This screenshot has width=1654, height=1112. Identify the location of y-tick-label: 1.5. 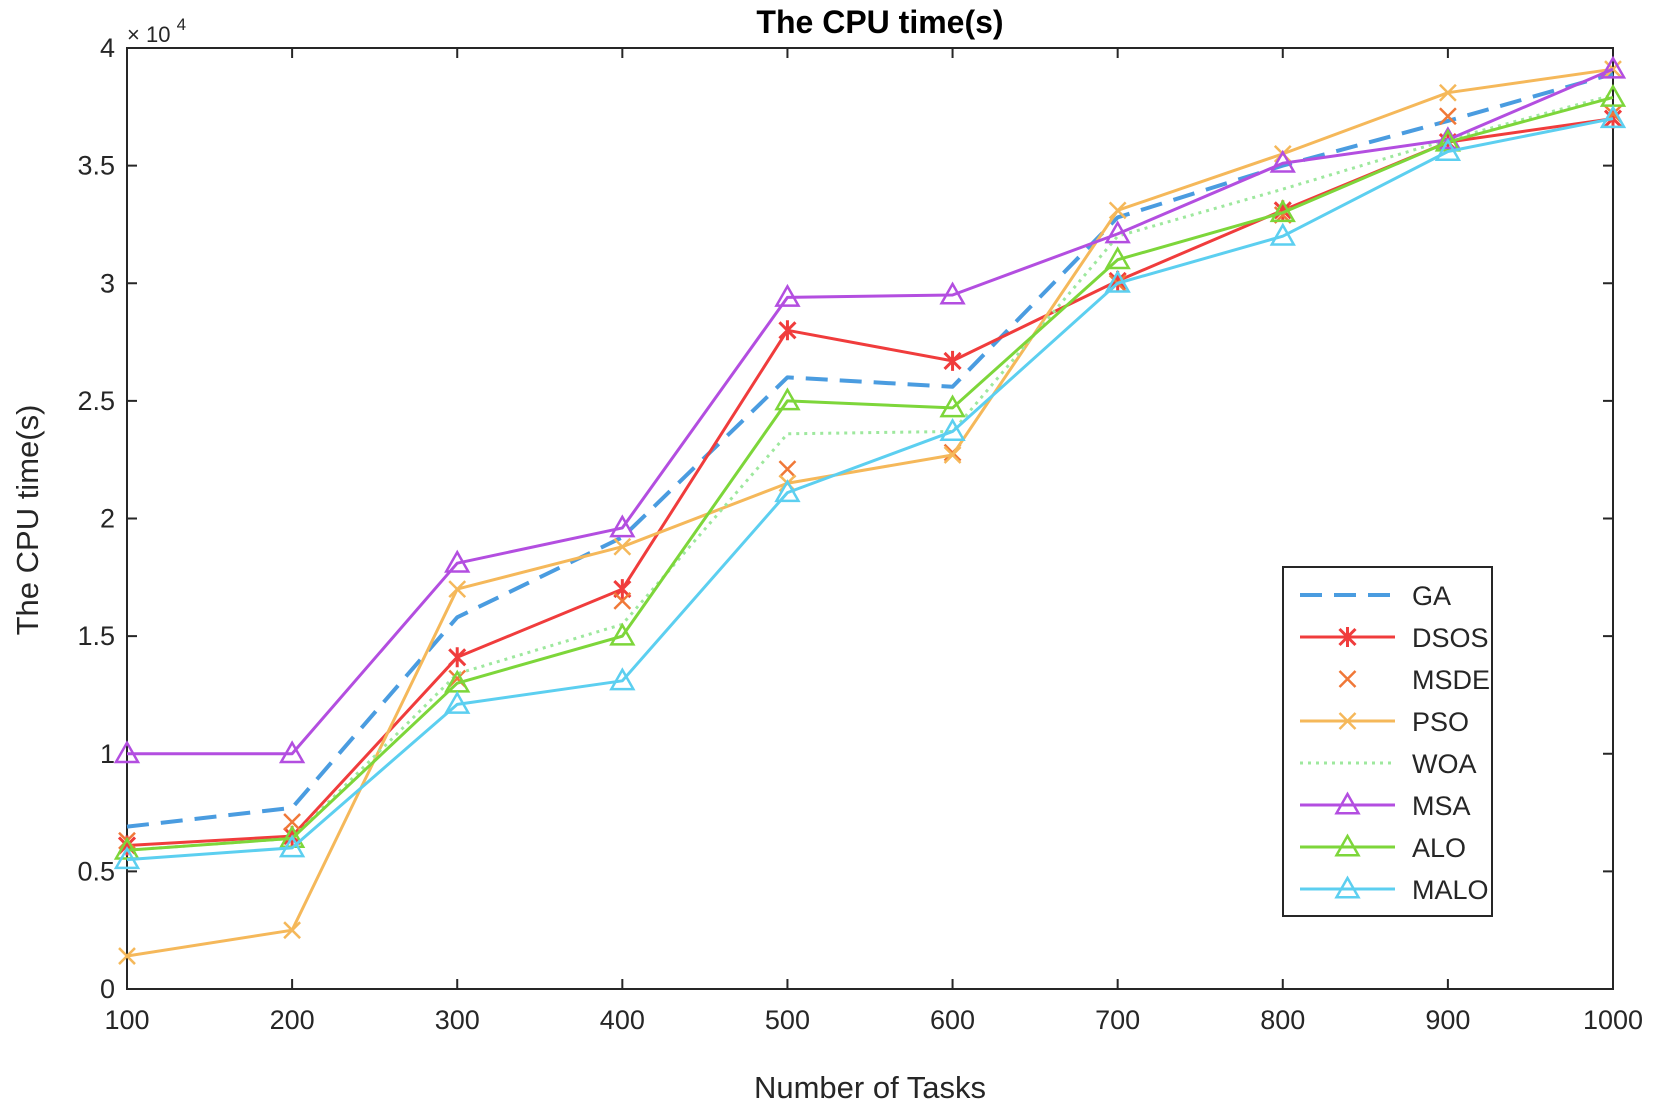
(96, 636).